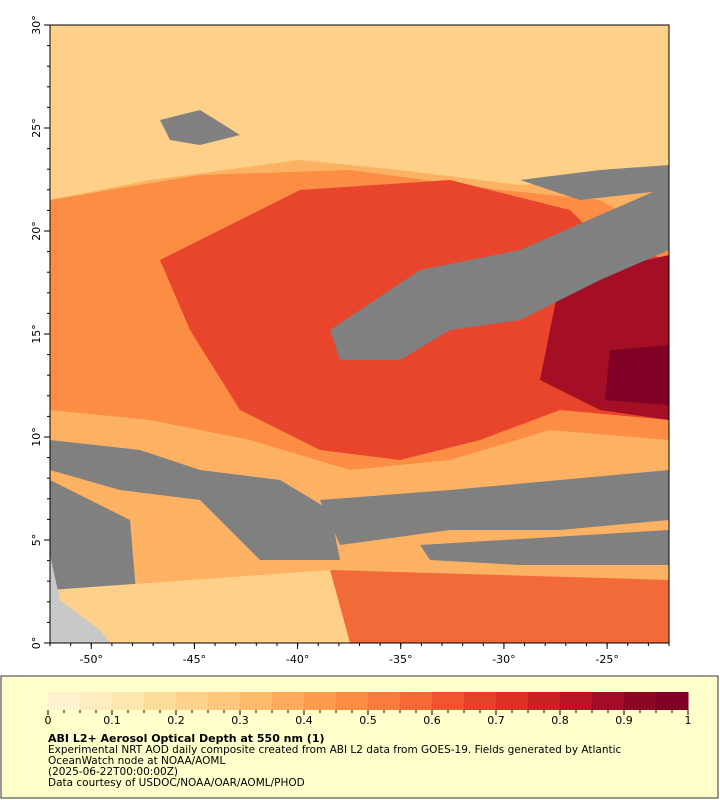 The height and width of the screenshot is (800, 720). What do you see at coordinates (36, 334) in the screenshot?
I see `y-tick-label: 15°` at bounding box center [36, 334].